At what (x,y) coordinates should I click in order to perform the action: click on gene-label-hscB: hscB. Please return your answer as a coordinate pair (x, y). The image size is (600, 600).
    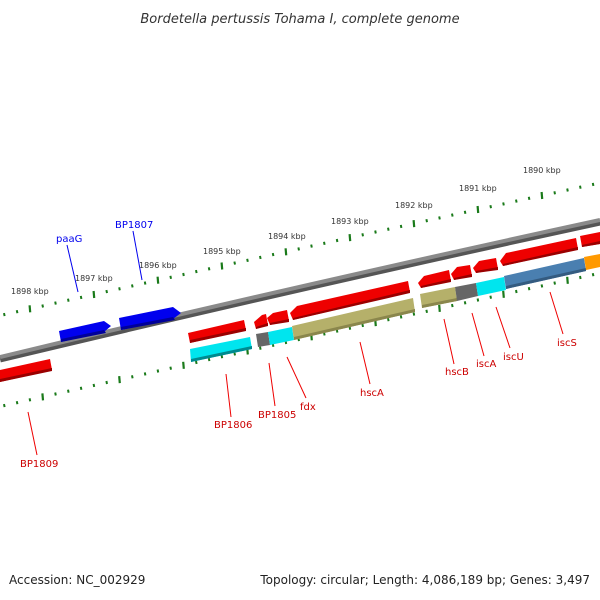
    Looking at the image, I should click on (457, 372).